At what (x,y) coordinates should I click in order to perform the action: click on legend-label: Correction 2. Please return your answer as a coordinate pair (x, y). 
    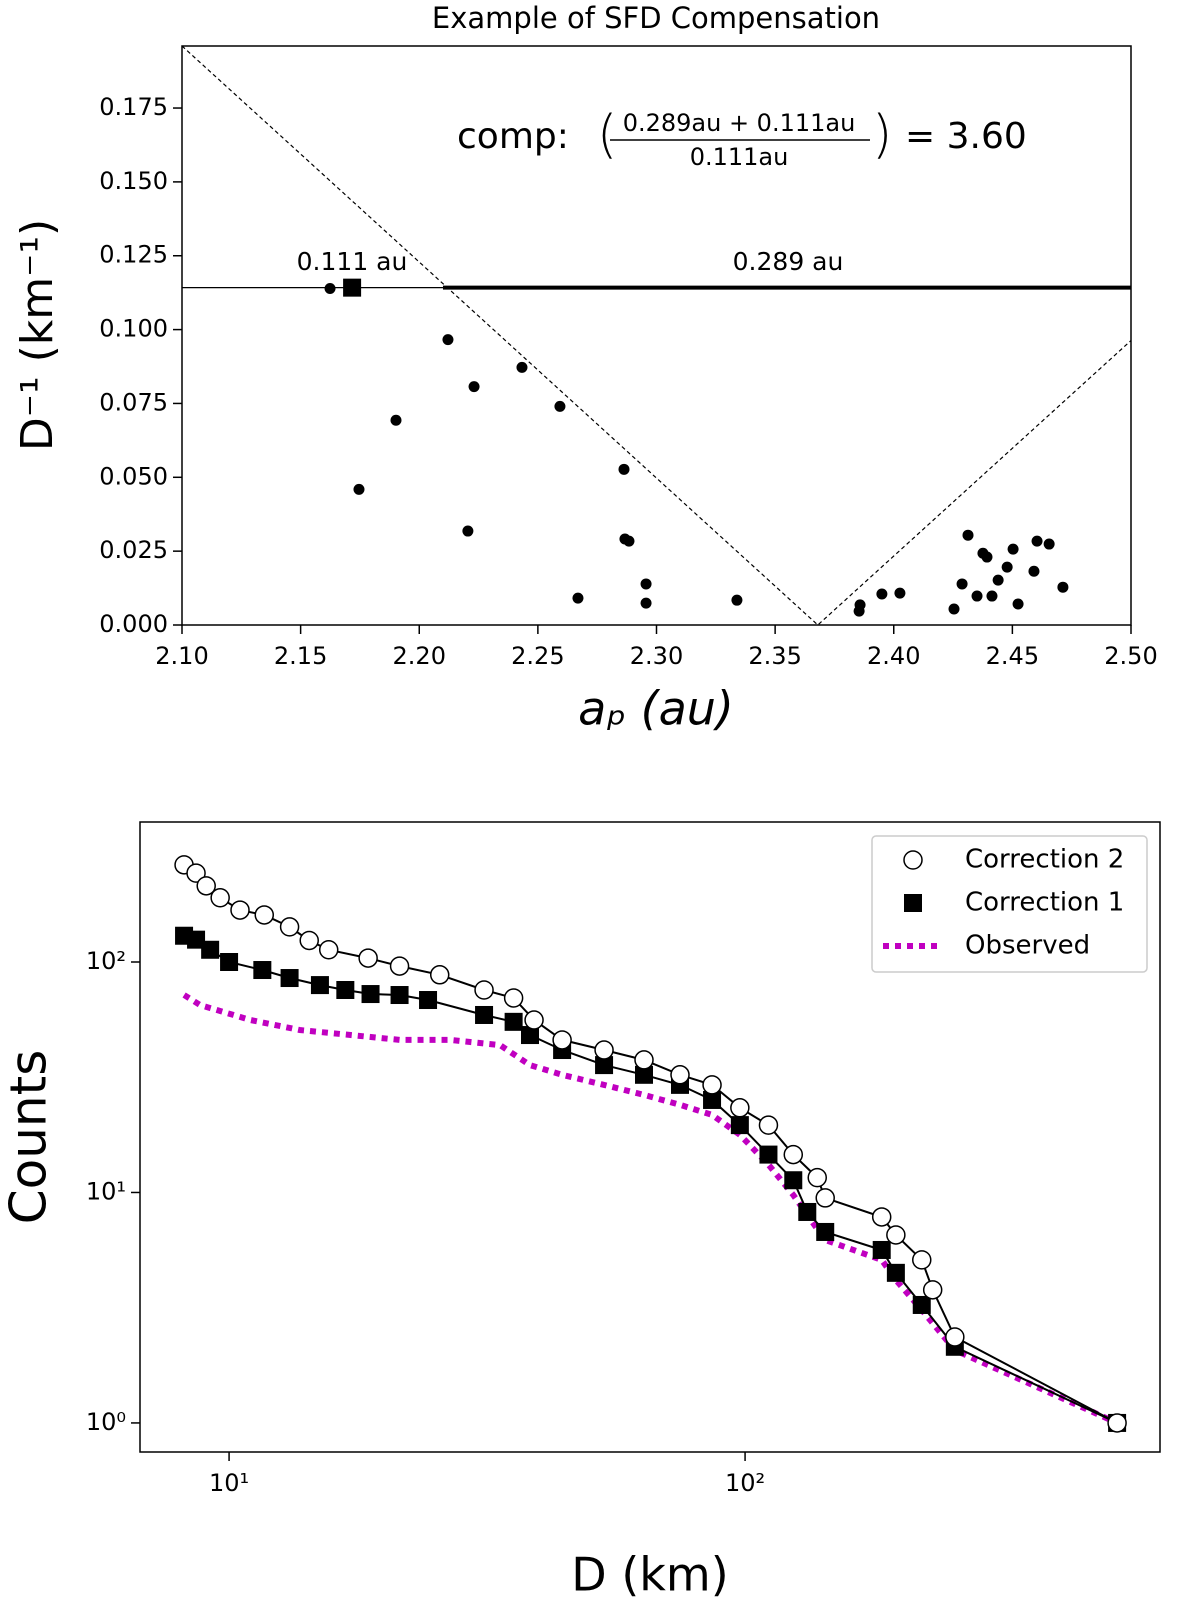
    Looking at the image, I should click on (1044, 860).